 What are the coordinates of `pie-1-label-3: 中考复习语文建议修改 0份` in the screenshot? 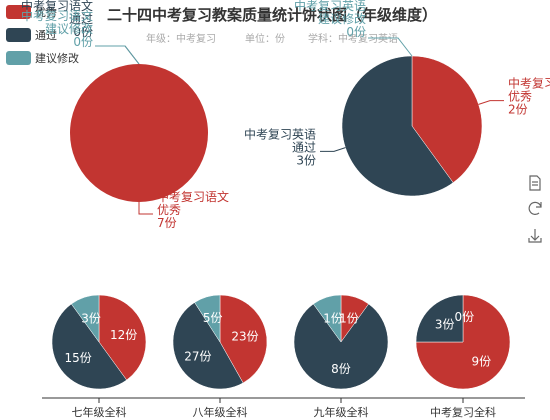 It's located at (57, 28).